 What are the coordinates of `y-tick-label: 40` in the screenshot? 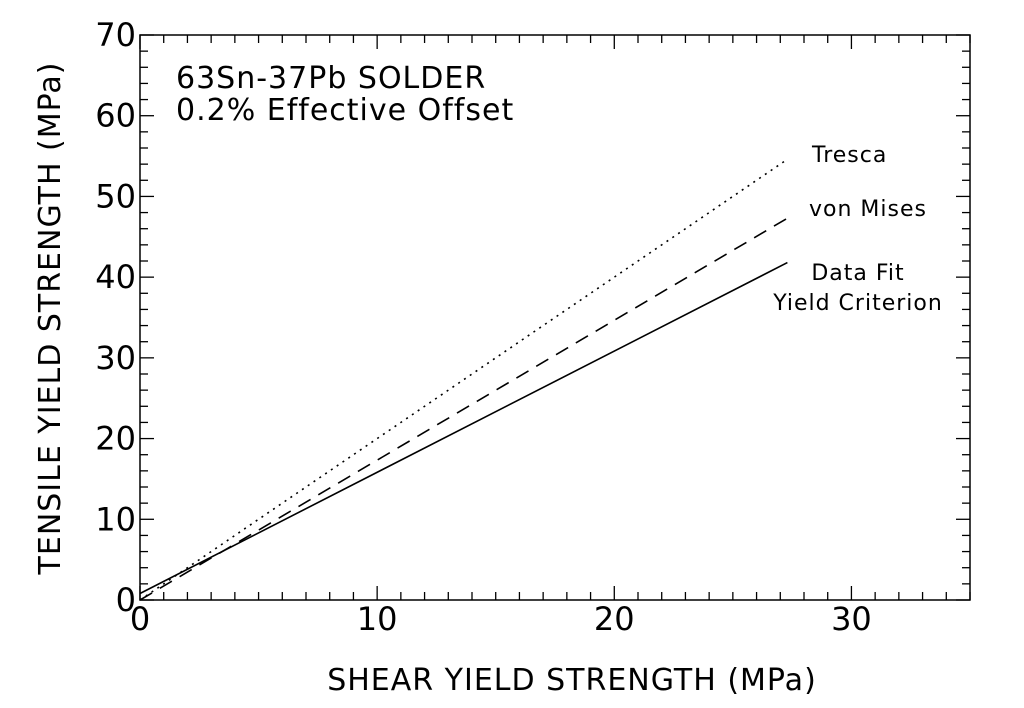 It's located at (115, 277).